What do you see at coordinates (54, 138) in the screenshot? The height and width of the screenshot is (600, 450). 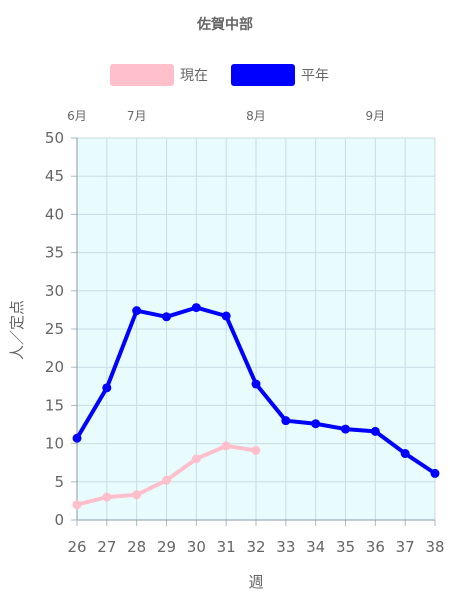 I see `y-tick-label: 50` at bounding box center [54, 138].